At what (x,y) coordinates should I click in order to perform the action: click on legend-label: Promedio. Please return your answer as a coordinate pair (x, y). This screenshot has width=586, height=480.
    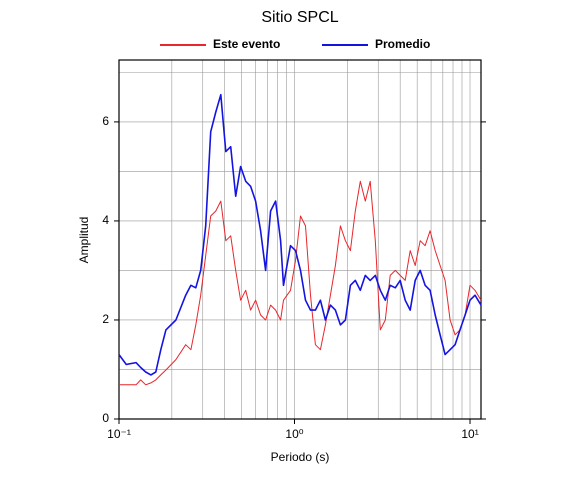
    Looking at the image, I should click on (402, 44).